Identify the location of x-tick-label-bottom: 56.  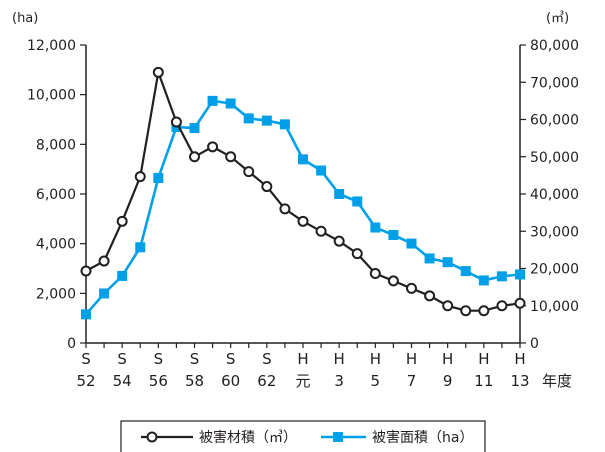
(158, 381).